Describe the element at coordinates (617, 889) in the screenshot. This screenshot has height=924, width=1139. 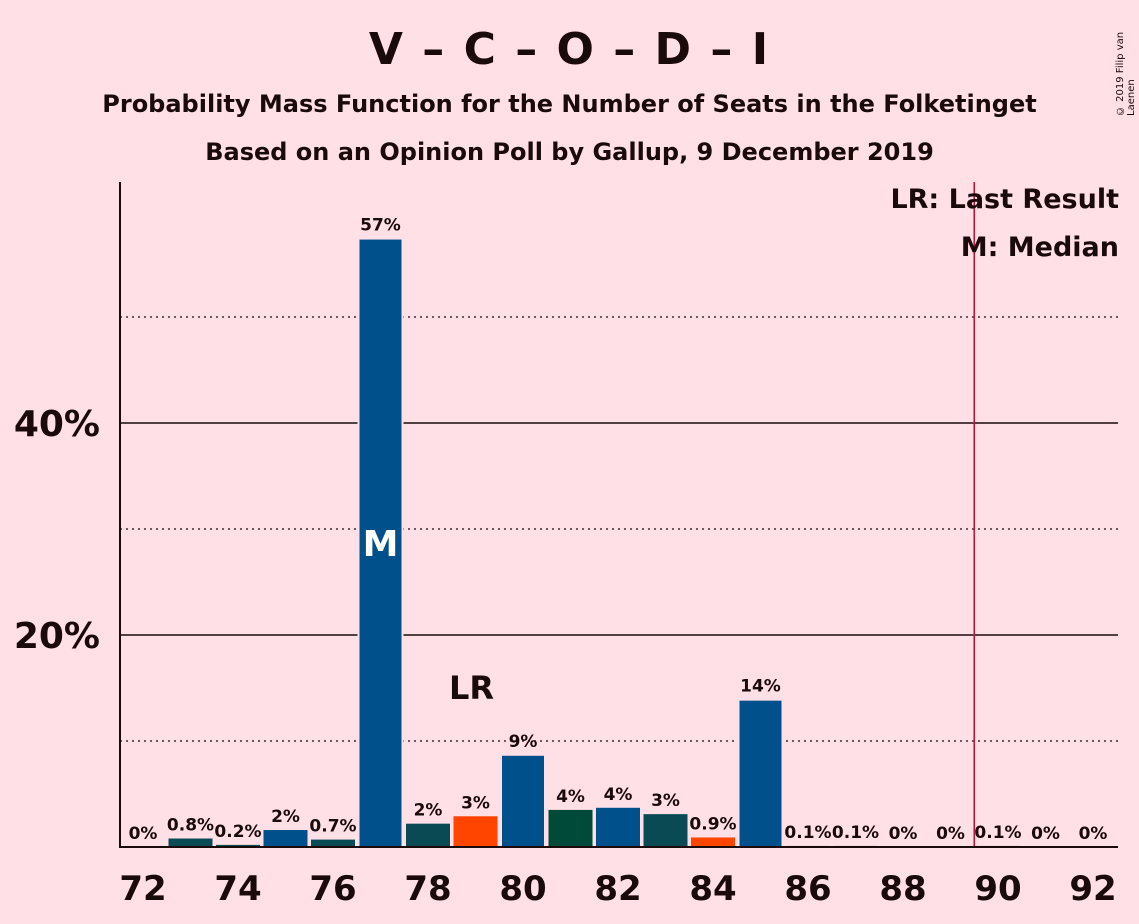
I see `x-tick-label: 82` at that location.